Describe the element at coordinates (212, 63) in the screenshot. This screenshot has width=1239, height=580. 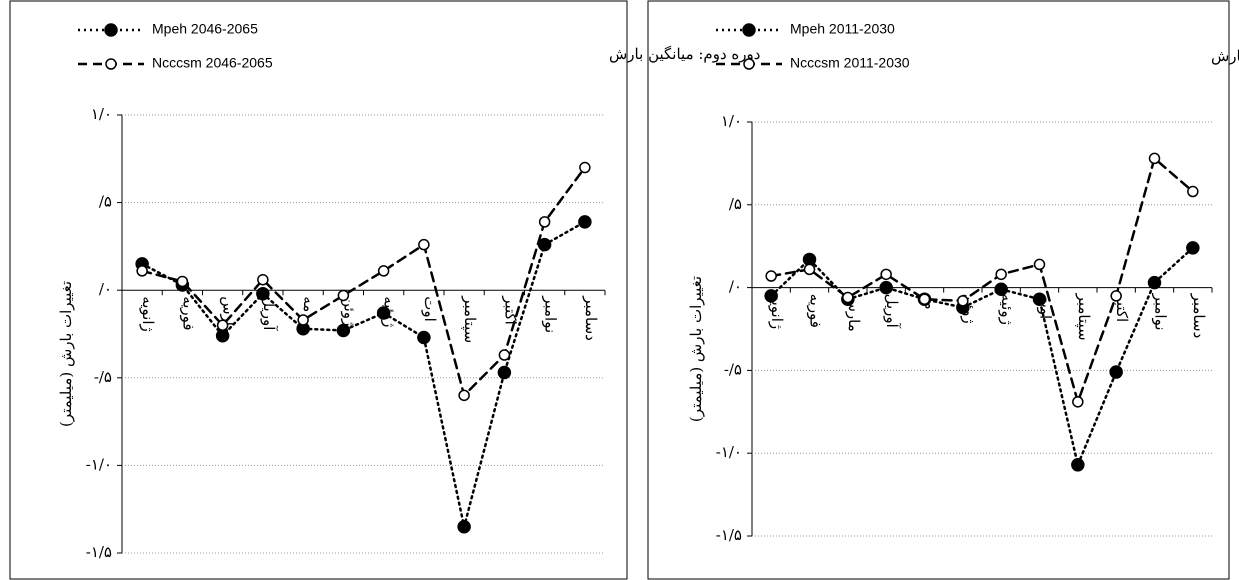
I see `legend-label: Ncccsm 2046-2065` at that location.